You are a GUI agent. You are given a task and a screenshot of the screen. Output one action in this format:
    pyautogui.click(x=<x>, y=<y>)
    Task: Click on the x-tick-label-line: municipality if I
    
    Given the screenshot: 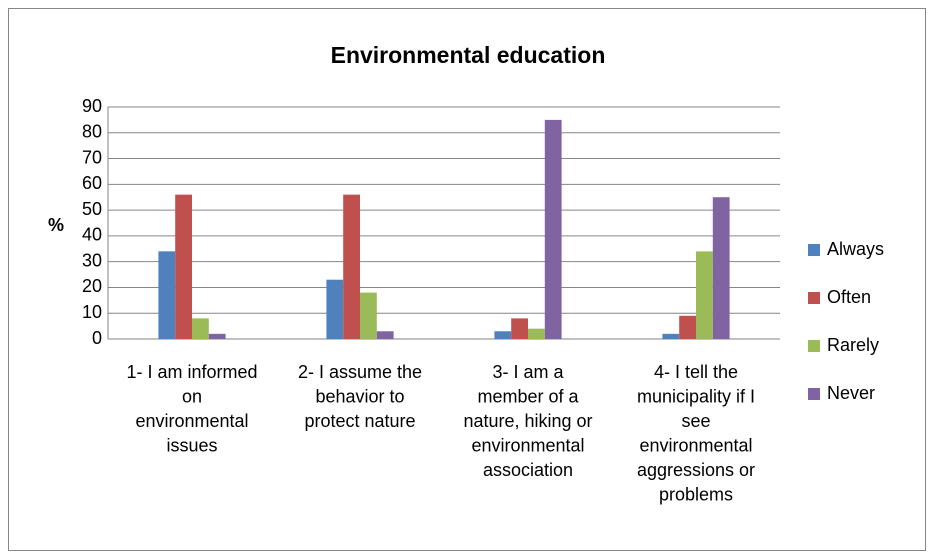 What is the action you would take?
    pyautogui.click(x=696, y=396)
    